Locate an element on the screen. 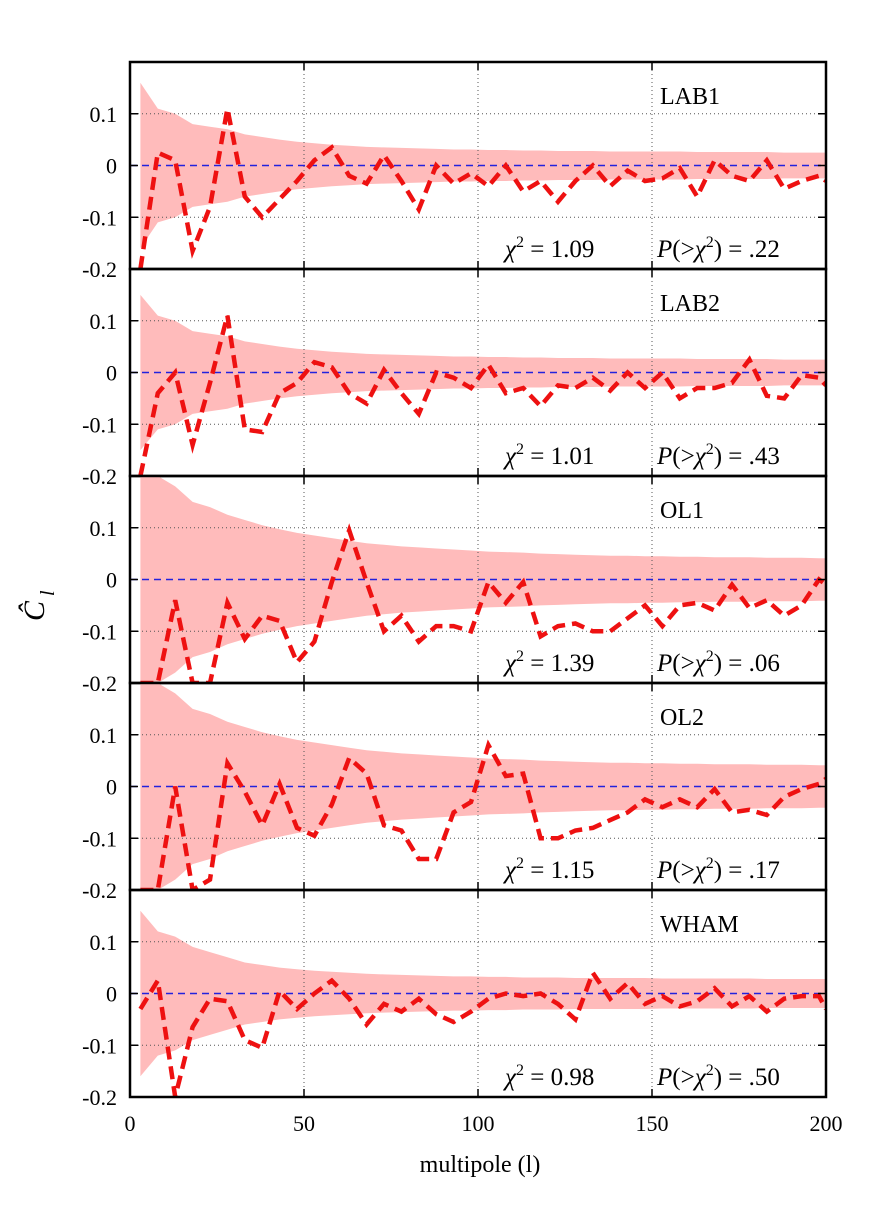 The height and width of the screenshot is (1219, 872). x-axis: 0 50 100 150 200 is located at coordinates (484, 1123).